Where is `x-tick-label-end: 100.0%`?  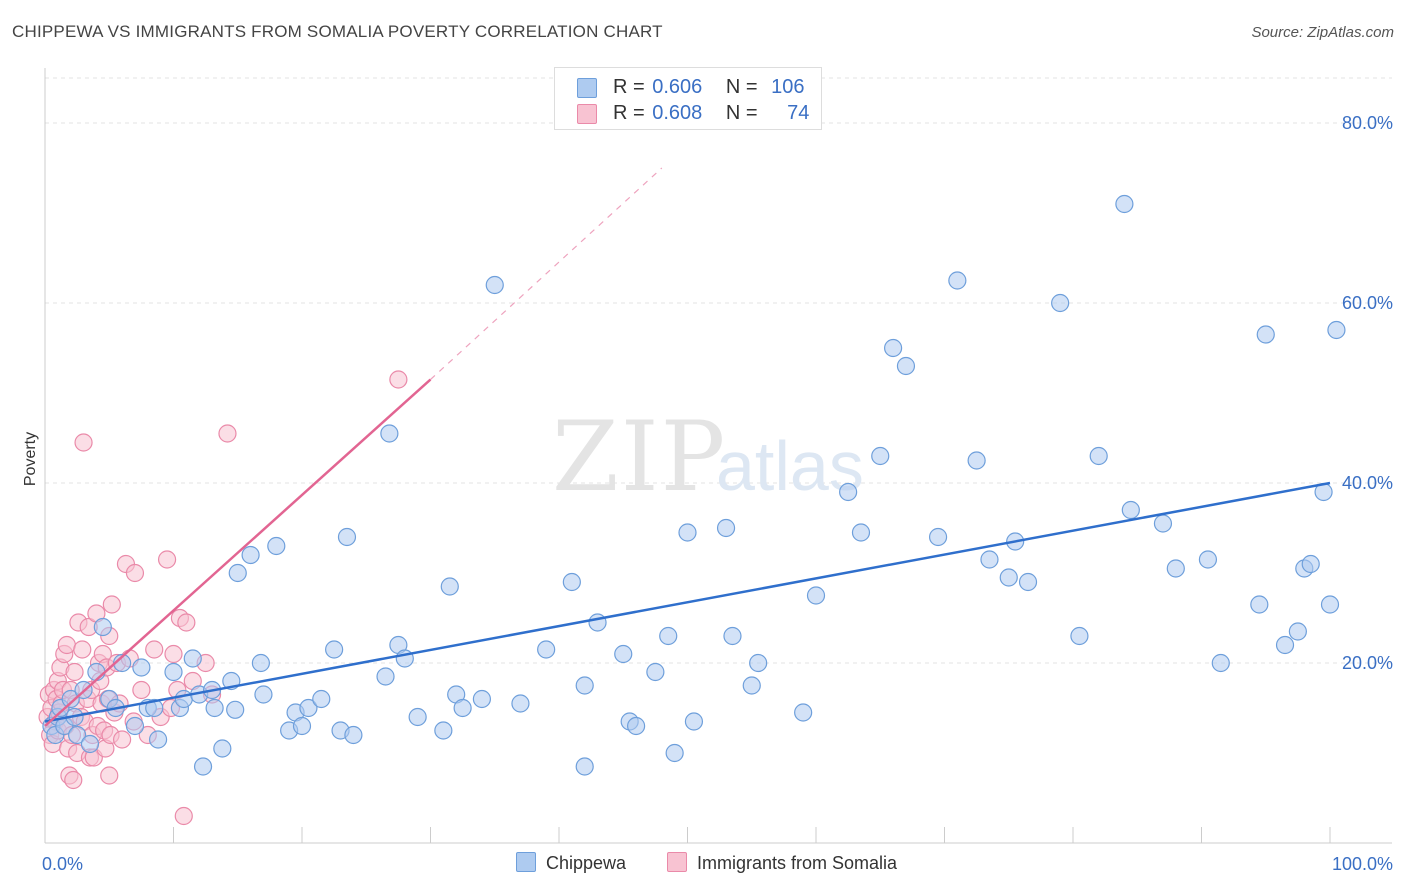 x-tick-label-end: 100.0% is located at coordinates (1362, 864).